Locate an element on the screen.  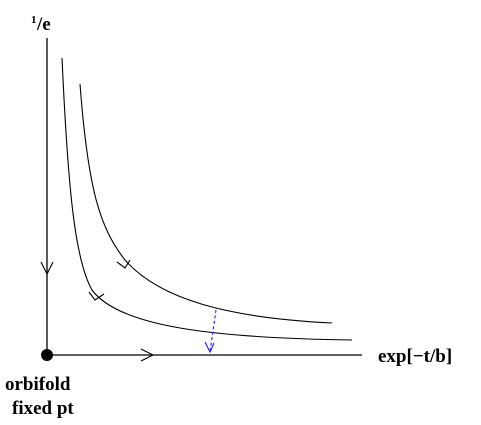
y-axis-flow-arrow is located at coordinates (47, 268).